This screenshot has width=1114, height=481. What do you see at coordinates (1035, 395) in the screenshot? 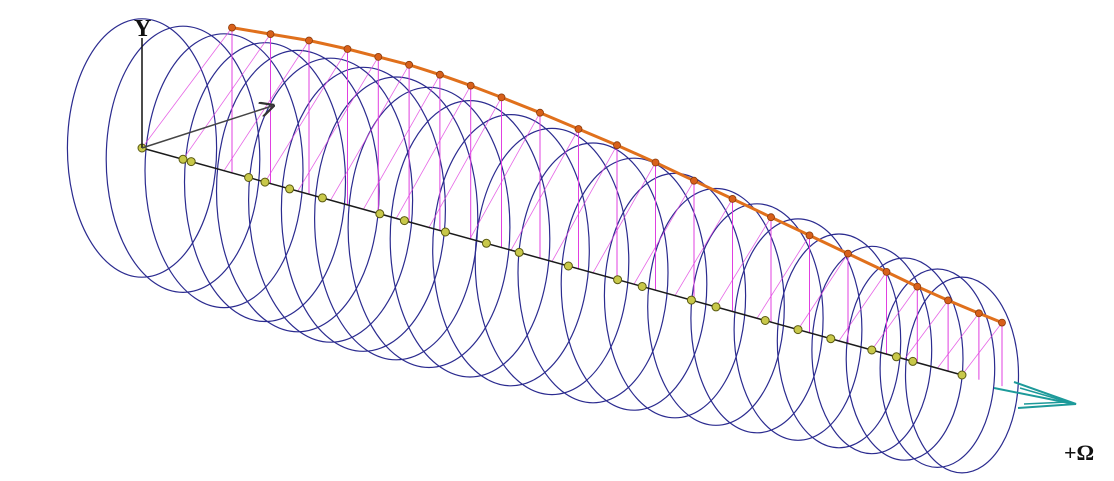
I see `spin-direction-arrow-icon` at bounding box center [1035, 395].